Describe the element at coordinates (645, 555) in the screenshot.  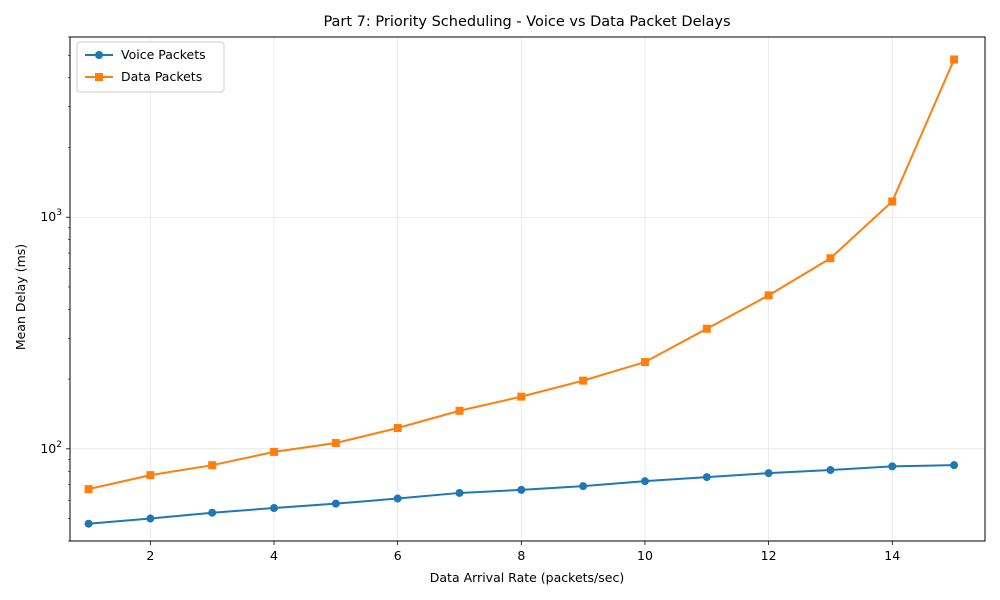
I see `x-tick-label: 10` at that location.